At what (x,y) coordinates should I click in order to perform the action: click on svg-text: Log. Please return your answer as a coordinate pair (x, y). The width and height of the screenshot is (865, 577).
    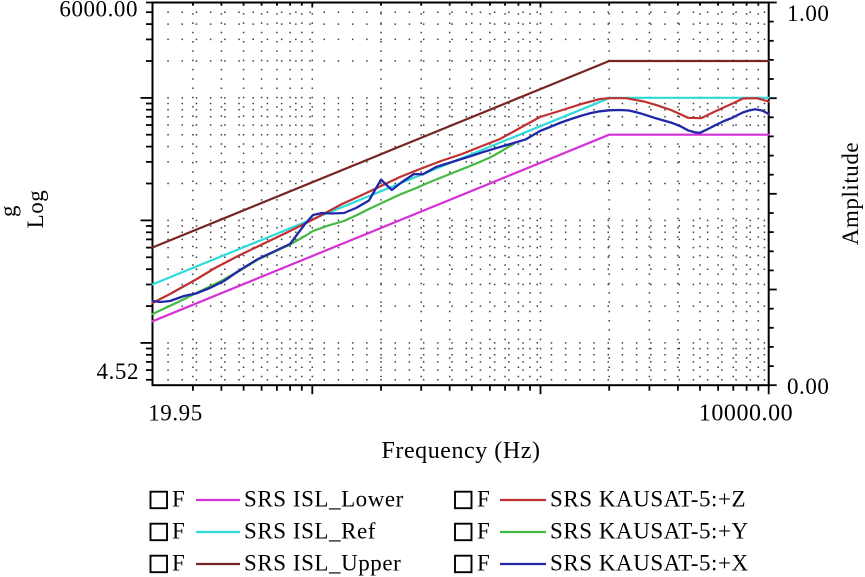
    Looking at the image, I should click on (35, 209).